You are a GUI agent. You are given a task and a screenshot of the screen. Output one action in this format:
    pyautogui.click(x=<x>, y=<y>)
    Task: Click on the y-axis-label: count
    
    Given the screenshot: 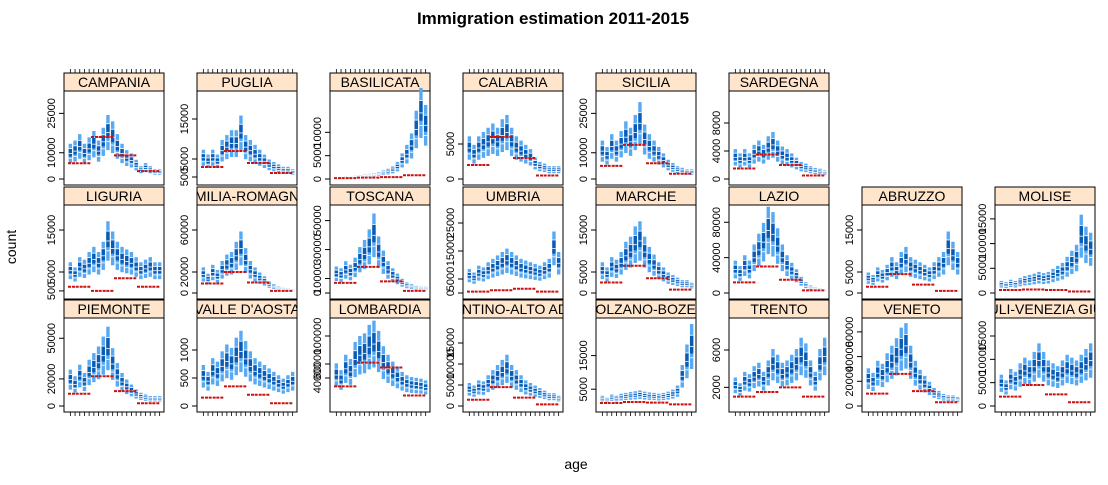 What is the action you would take?
    pyautogui.click(x=11, y=247)
    